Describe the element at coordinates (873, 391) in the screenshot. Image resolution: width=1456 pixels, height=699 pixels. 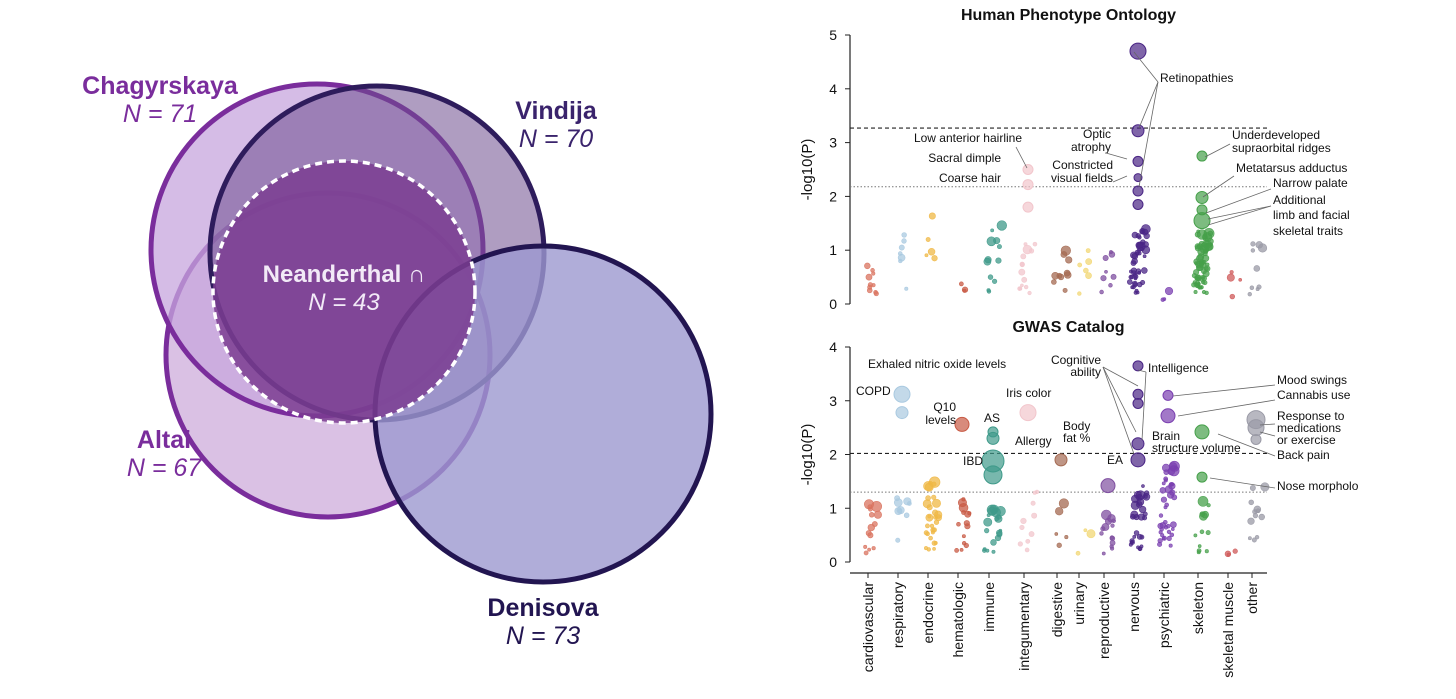
I see `annotation-label: COPD` at that location.